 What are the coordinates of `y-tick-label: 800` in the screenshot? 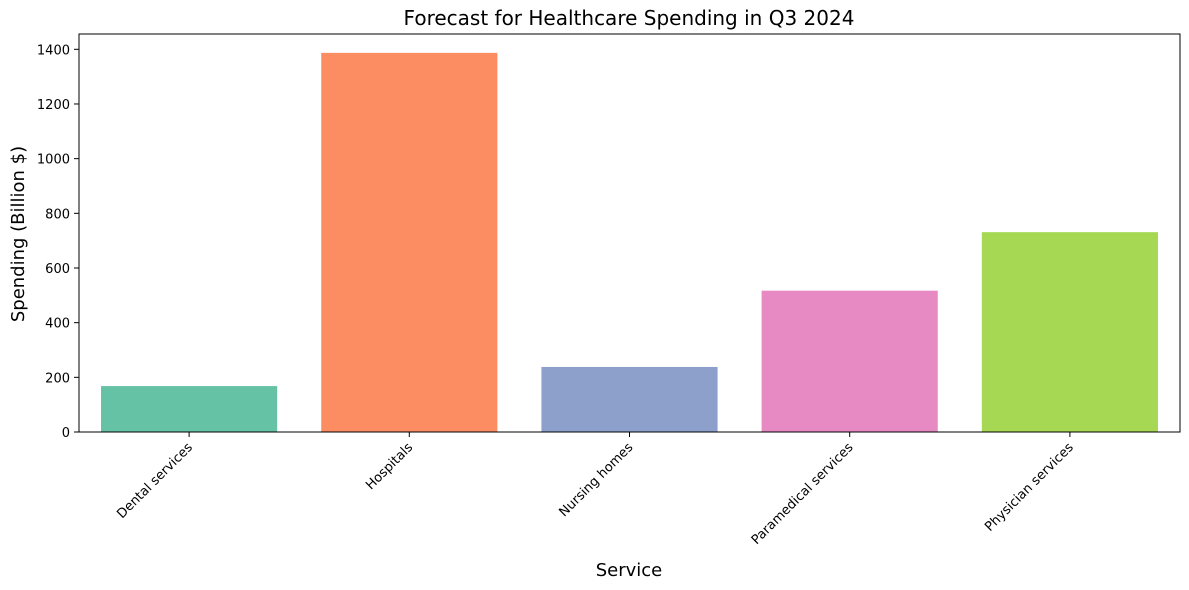 It's located at (57, 214).